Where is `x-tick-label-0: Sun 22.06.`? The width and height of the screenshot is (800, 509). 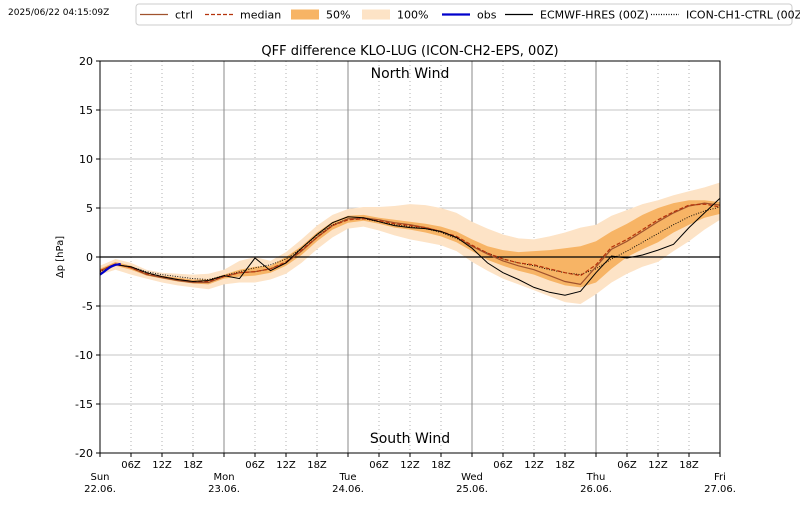
x-tick-label-0: Sun 22.06. is located at coordinates (100, 483).